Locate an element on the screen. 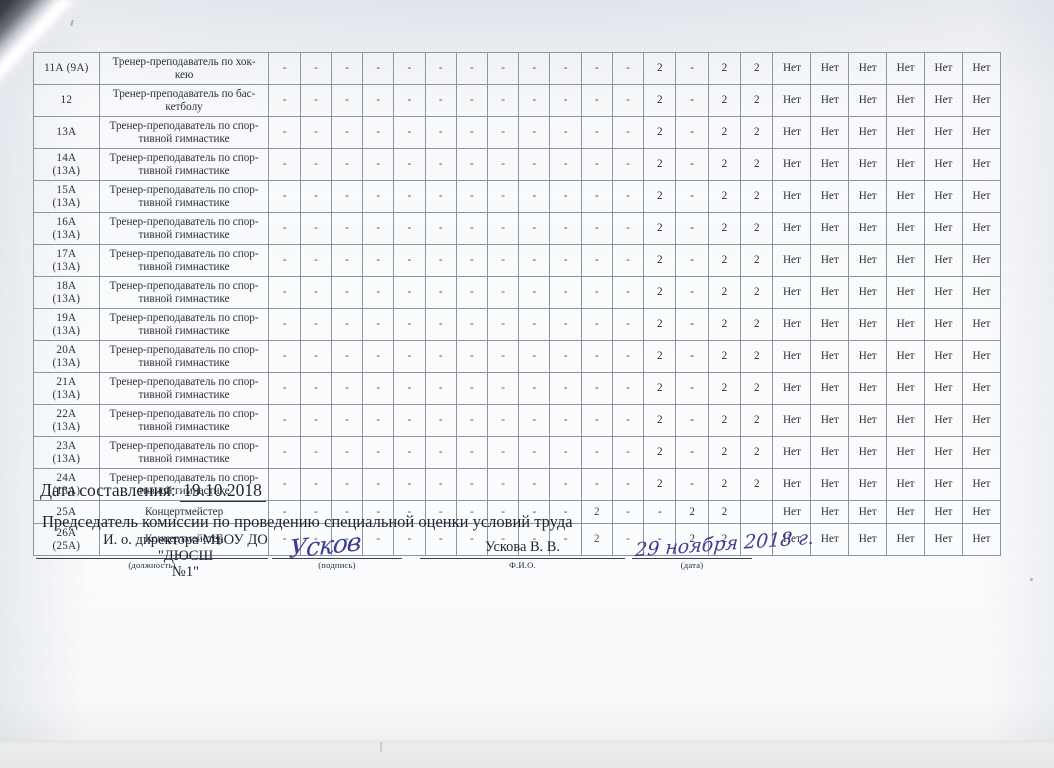 The width and height of the screenshot is (1054, 768). row-number-cell: 15А (13А) is located at coordinates (66, 196).